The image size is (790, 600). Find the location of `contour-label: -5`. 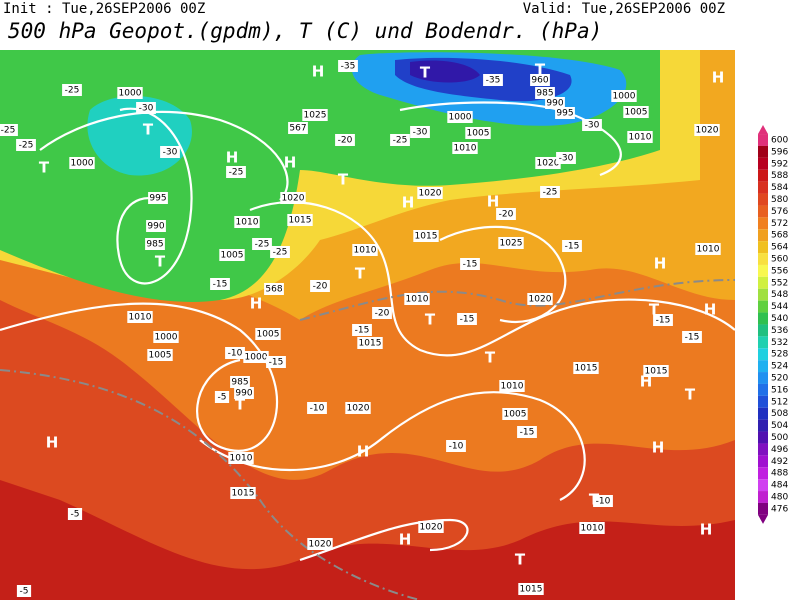

contour-label: -5 is located at coordinates (75, 515).